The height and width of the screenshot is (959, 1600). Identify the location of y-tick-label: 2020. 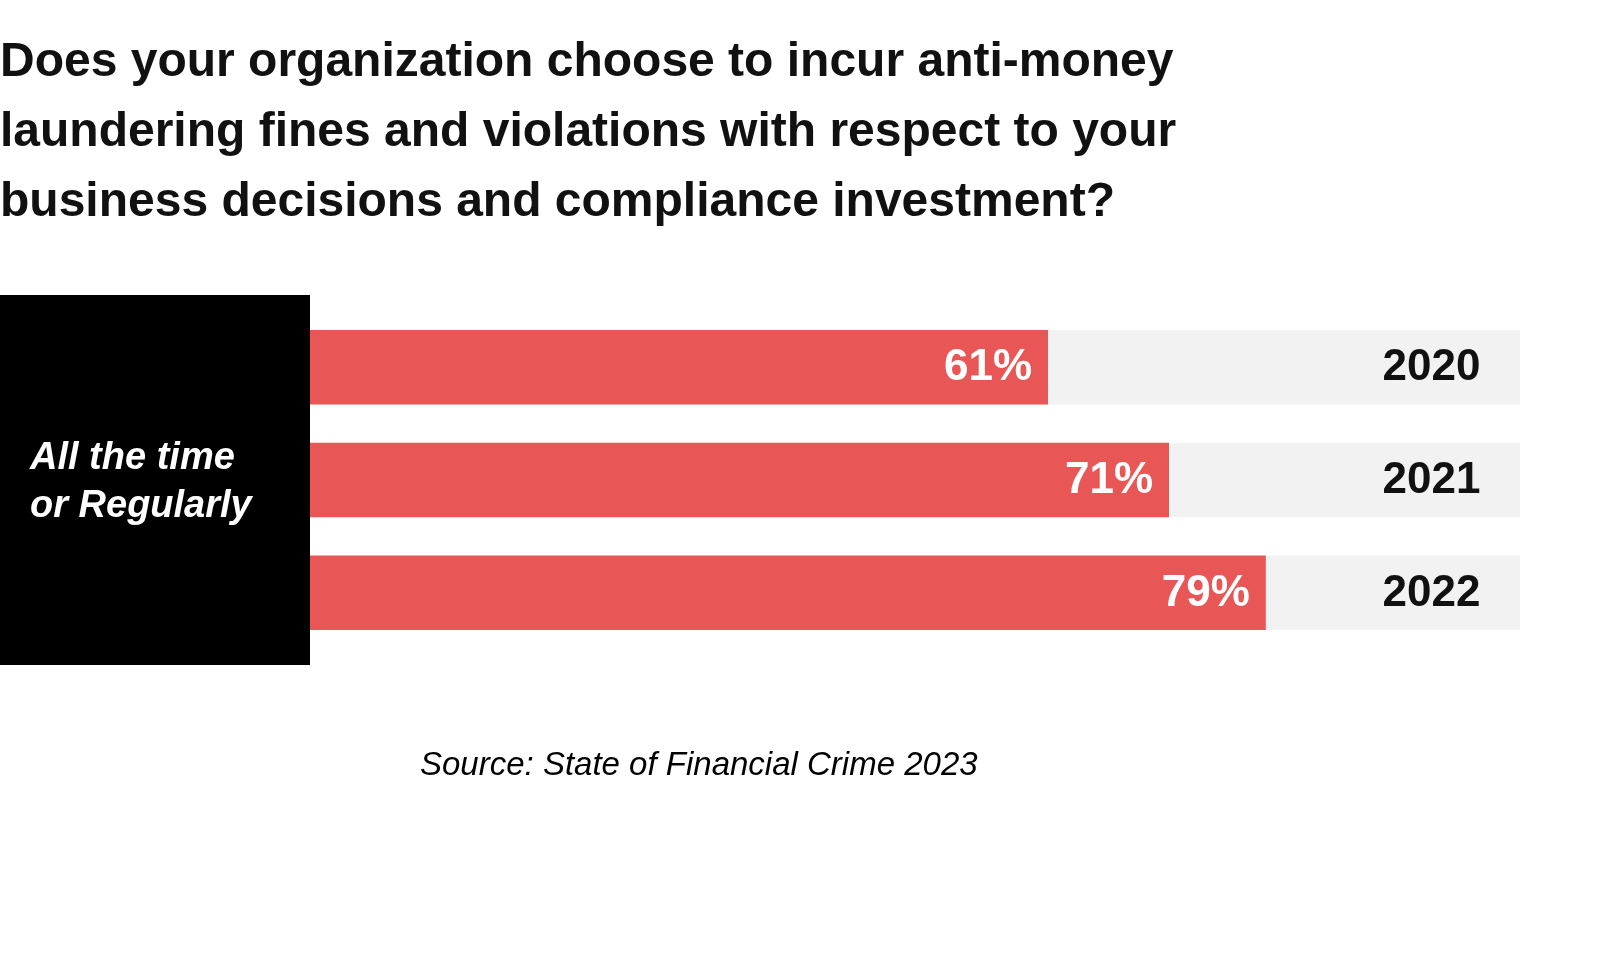
(1431, 365).